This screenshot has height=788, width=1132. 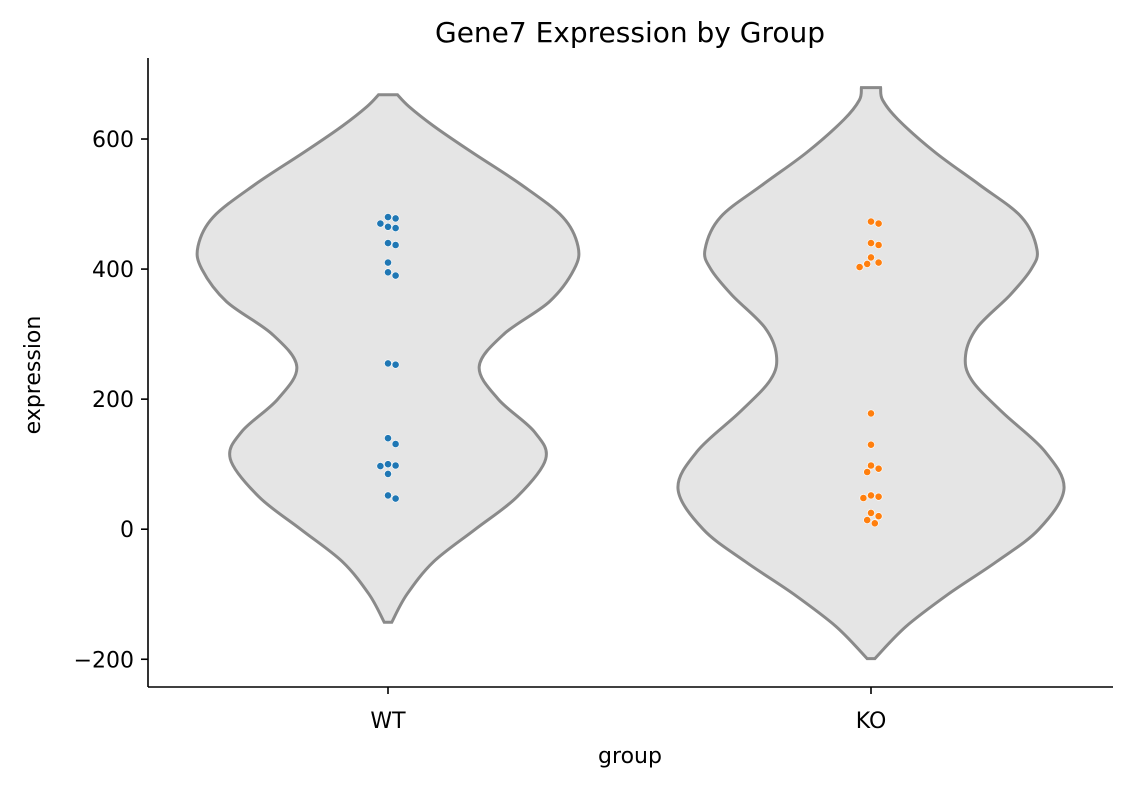 I want to click on chart-title: Gene7 Expression by Group, so click(x=630, y=32).